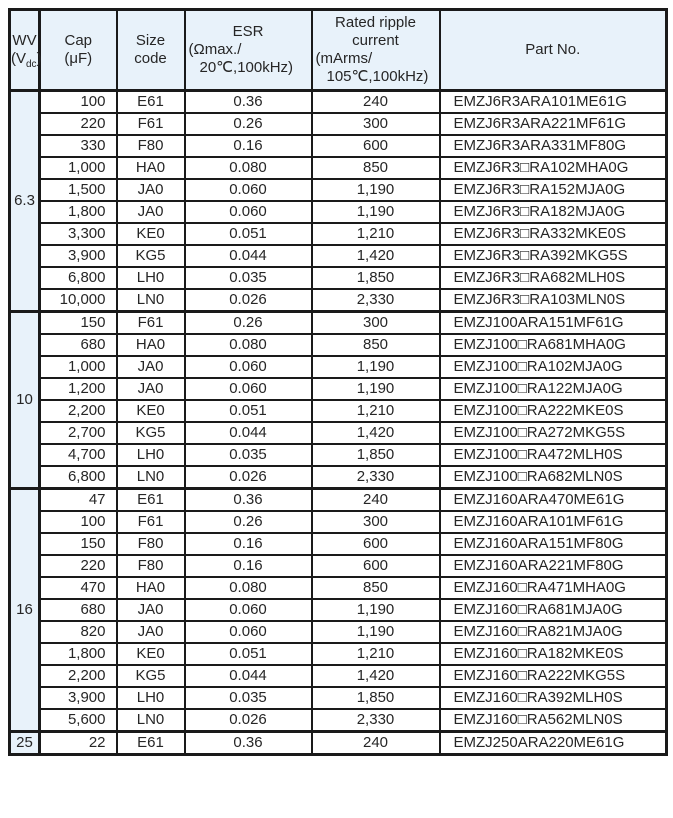  Describe the element at coordinates (78, 743) in the screenshot. I see `cap-cell: 22` at that location.